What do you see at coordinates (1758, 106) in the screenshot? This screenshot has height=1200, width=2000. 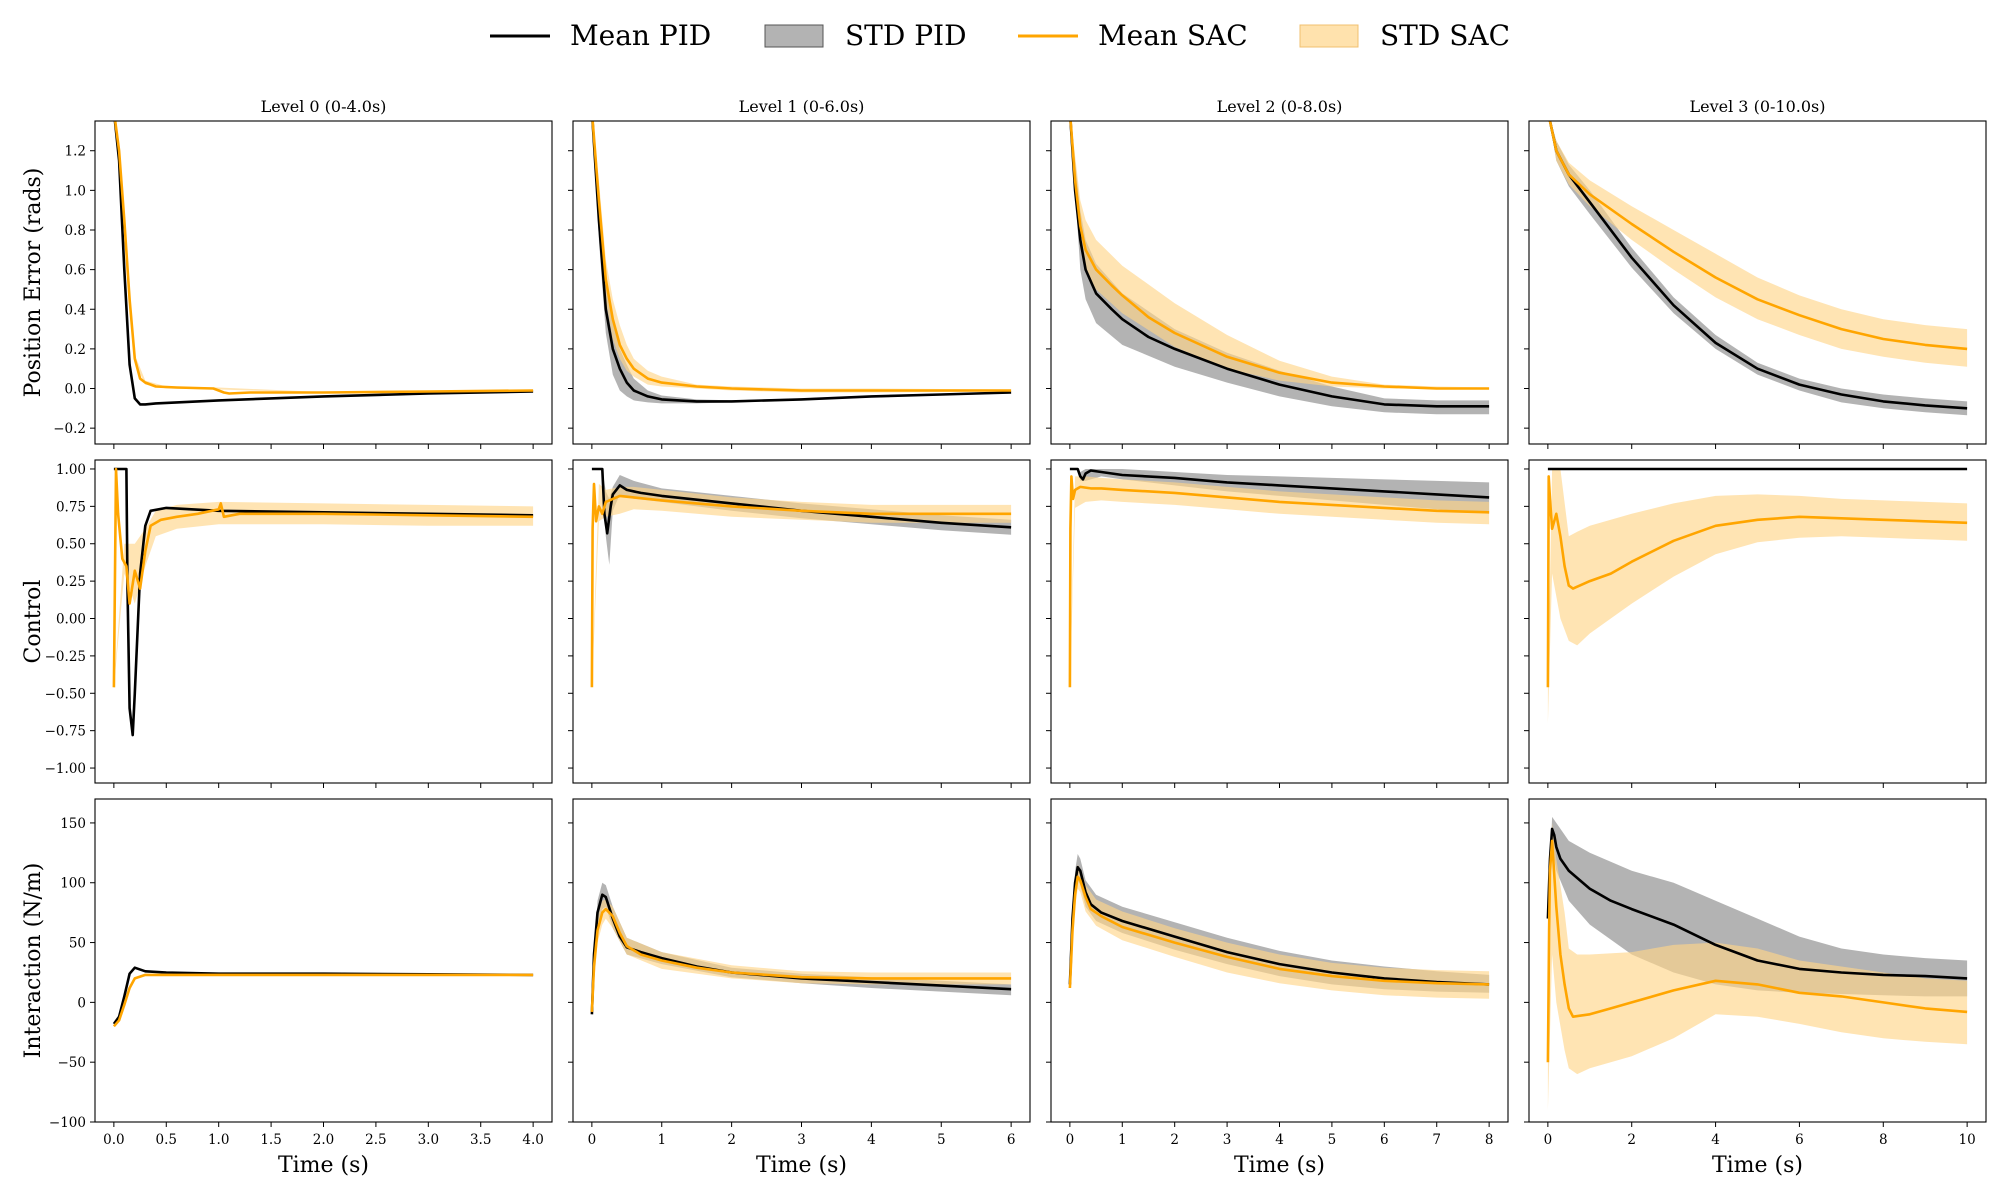 I see `panel-title: Level 3 (0-10.0s)` at bounding box center [1758, 106].